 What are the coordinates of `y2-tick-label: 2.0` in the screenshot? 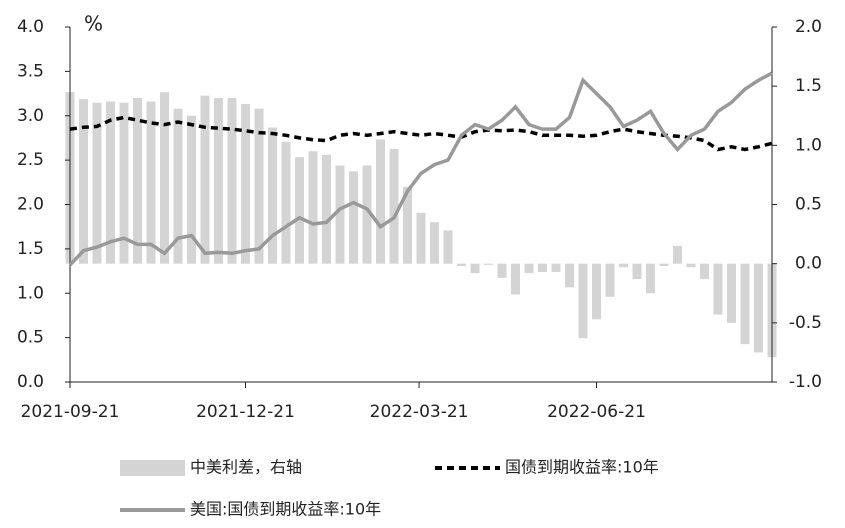 It's located at (808, 27).